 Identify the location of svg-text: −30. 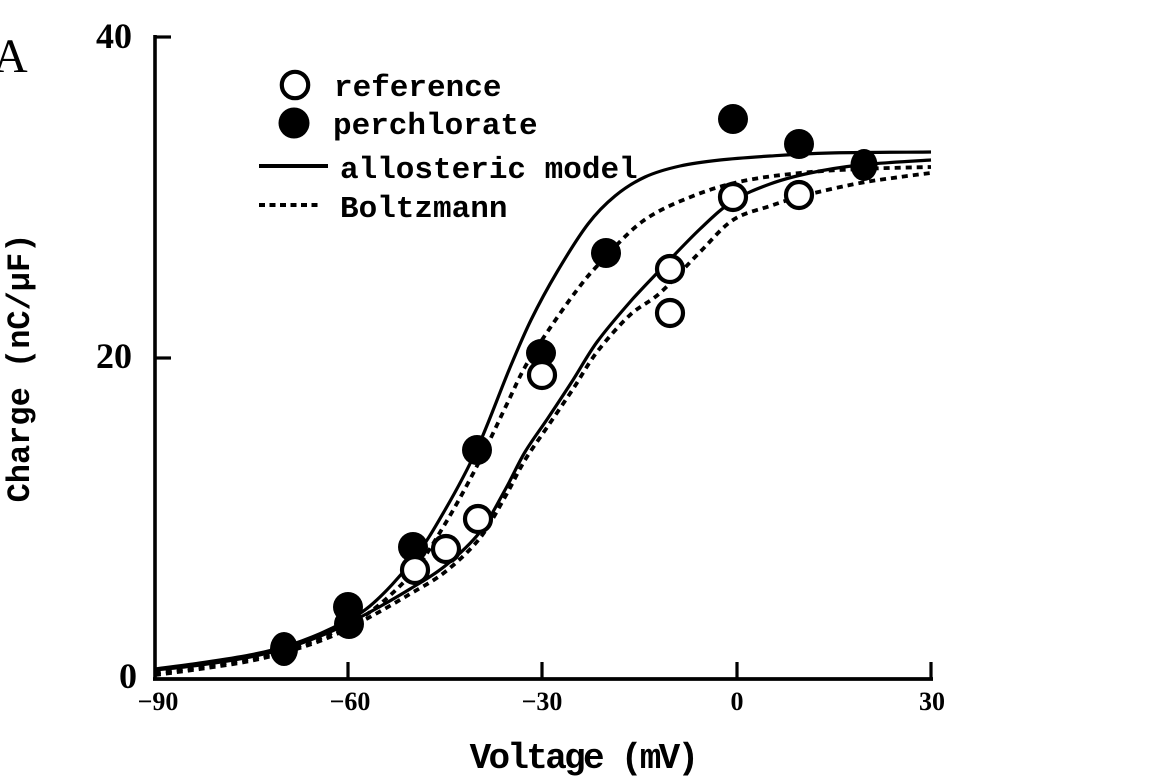
(542, 701).